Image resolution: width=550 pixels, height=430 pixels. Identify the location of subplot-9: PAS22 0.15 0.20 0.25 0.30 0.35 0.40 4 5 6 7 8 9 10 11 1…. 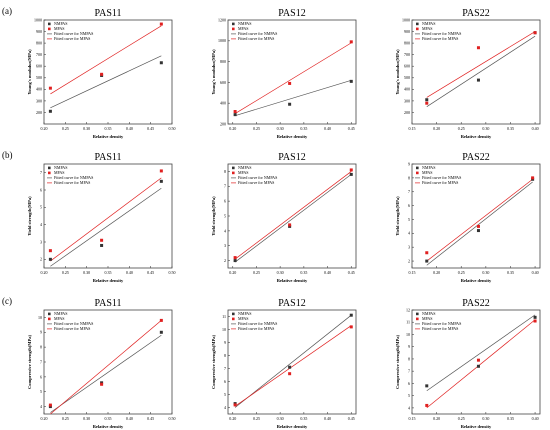
(468, 363).